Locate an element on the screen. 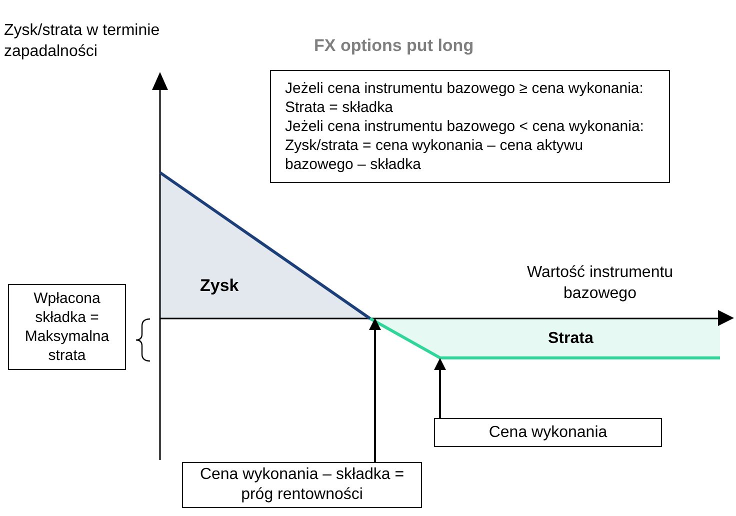 This screenshot has height=516, width=736. chart-title: FX options put long is located at coordinates (394, 46).